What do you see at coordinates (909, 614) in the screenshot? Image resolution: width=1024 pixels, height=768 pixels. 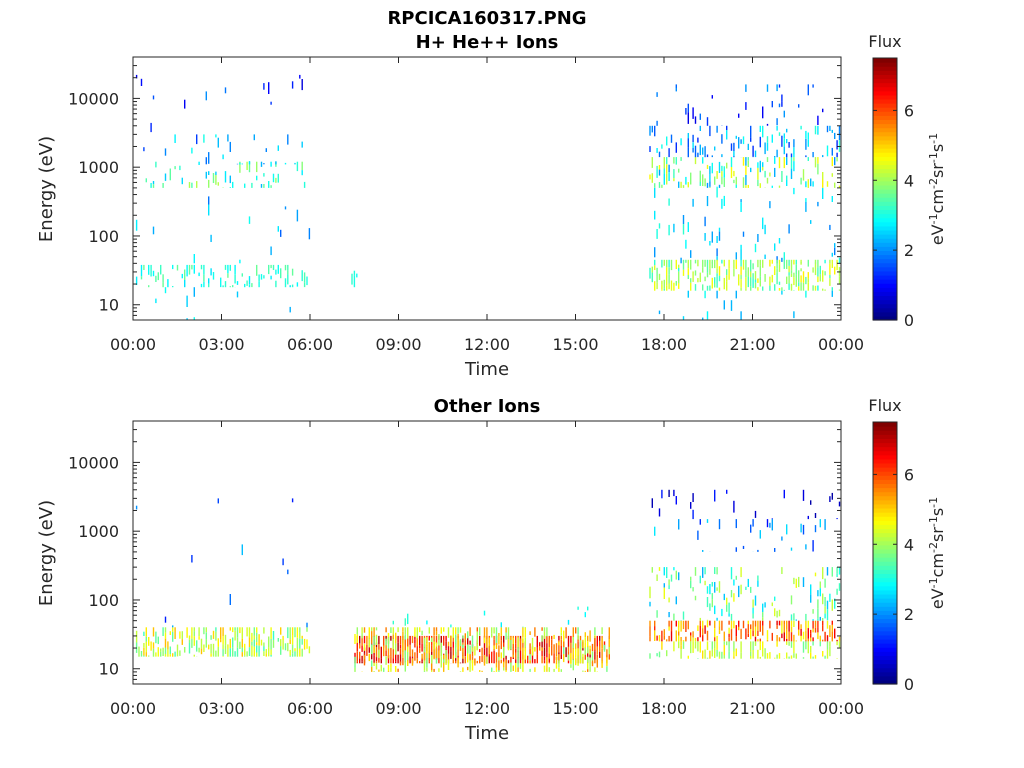 I see `colorbar-tick-label: 2` at bounding box center [909, 614].